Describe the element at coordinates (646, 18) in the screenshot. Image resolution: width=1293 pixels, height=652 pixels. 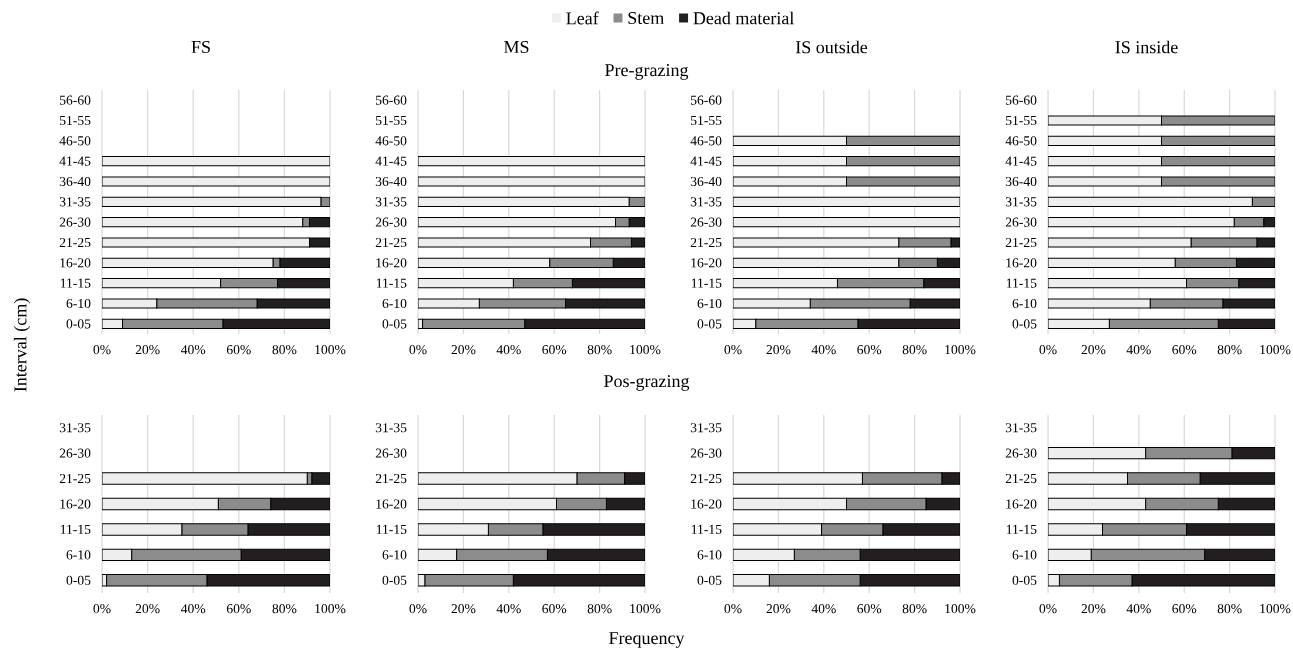
I see `legend-label: Stem` at that location.